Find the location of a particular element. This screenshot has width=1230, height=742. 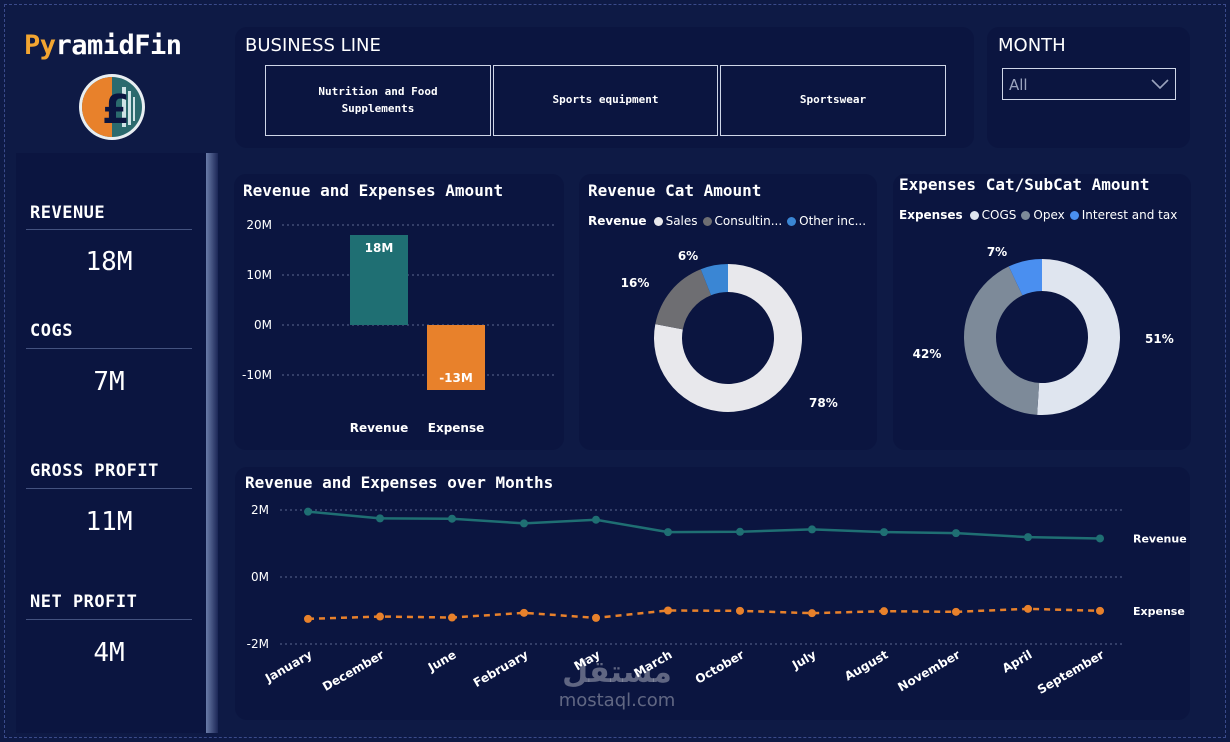

expenses-cat-title: Expenses Cat/SubCat Amount is located at coordinates (1024, 184).